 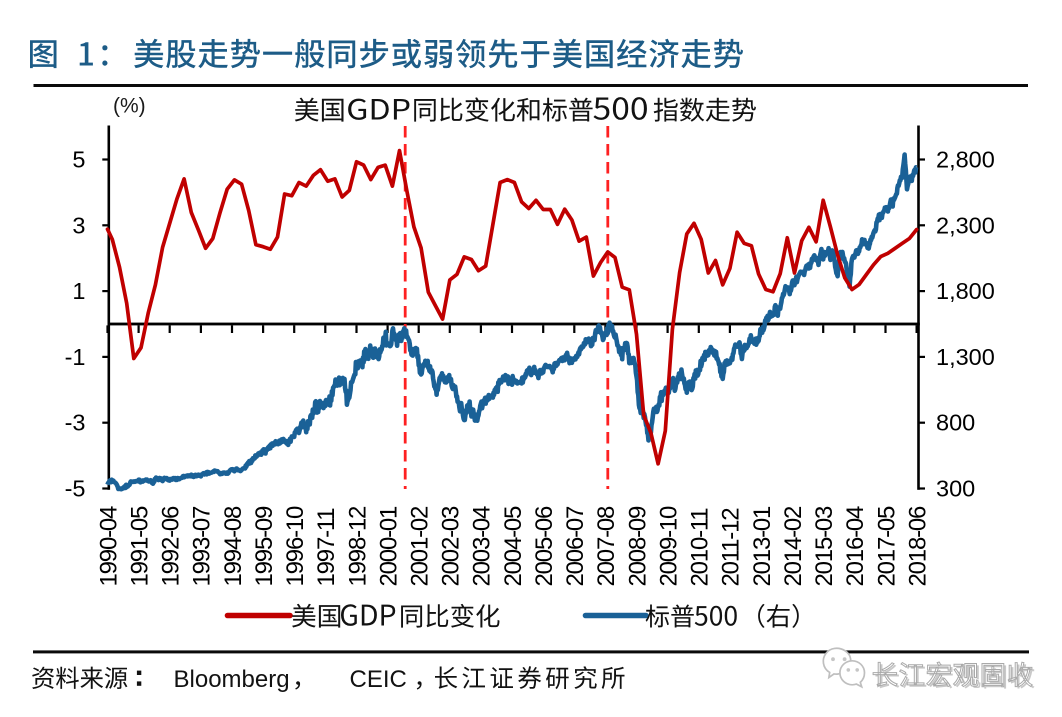 What do you see at coordinates (731, 547) in the screenshot?
I see `svg-text: 2011-12` at bounding box center [731, 547].